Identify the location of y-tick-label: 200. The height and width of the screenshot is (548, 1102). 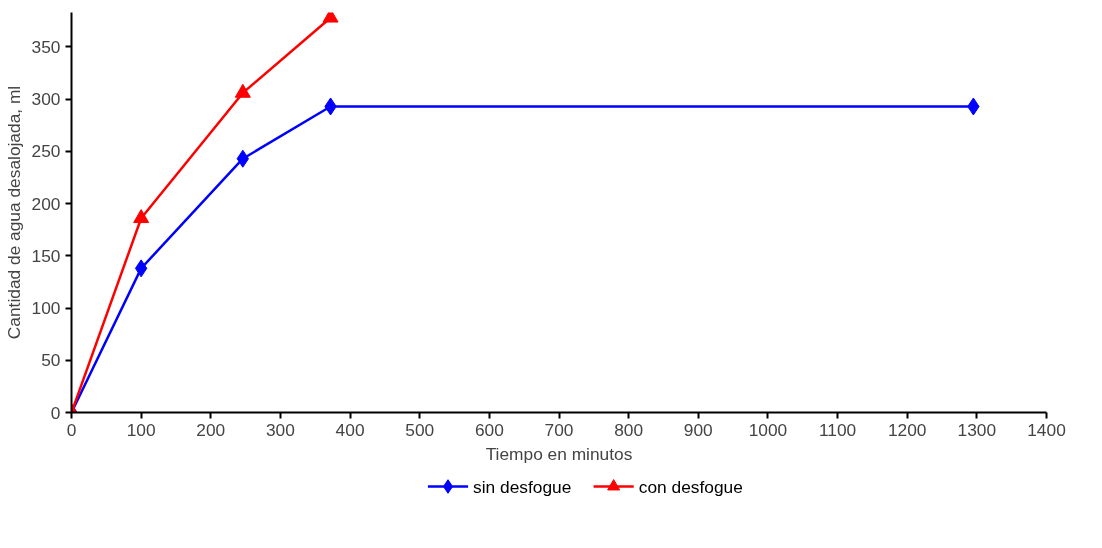
(46, 203).